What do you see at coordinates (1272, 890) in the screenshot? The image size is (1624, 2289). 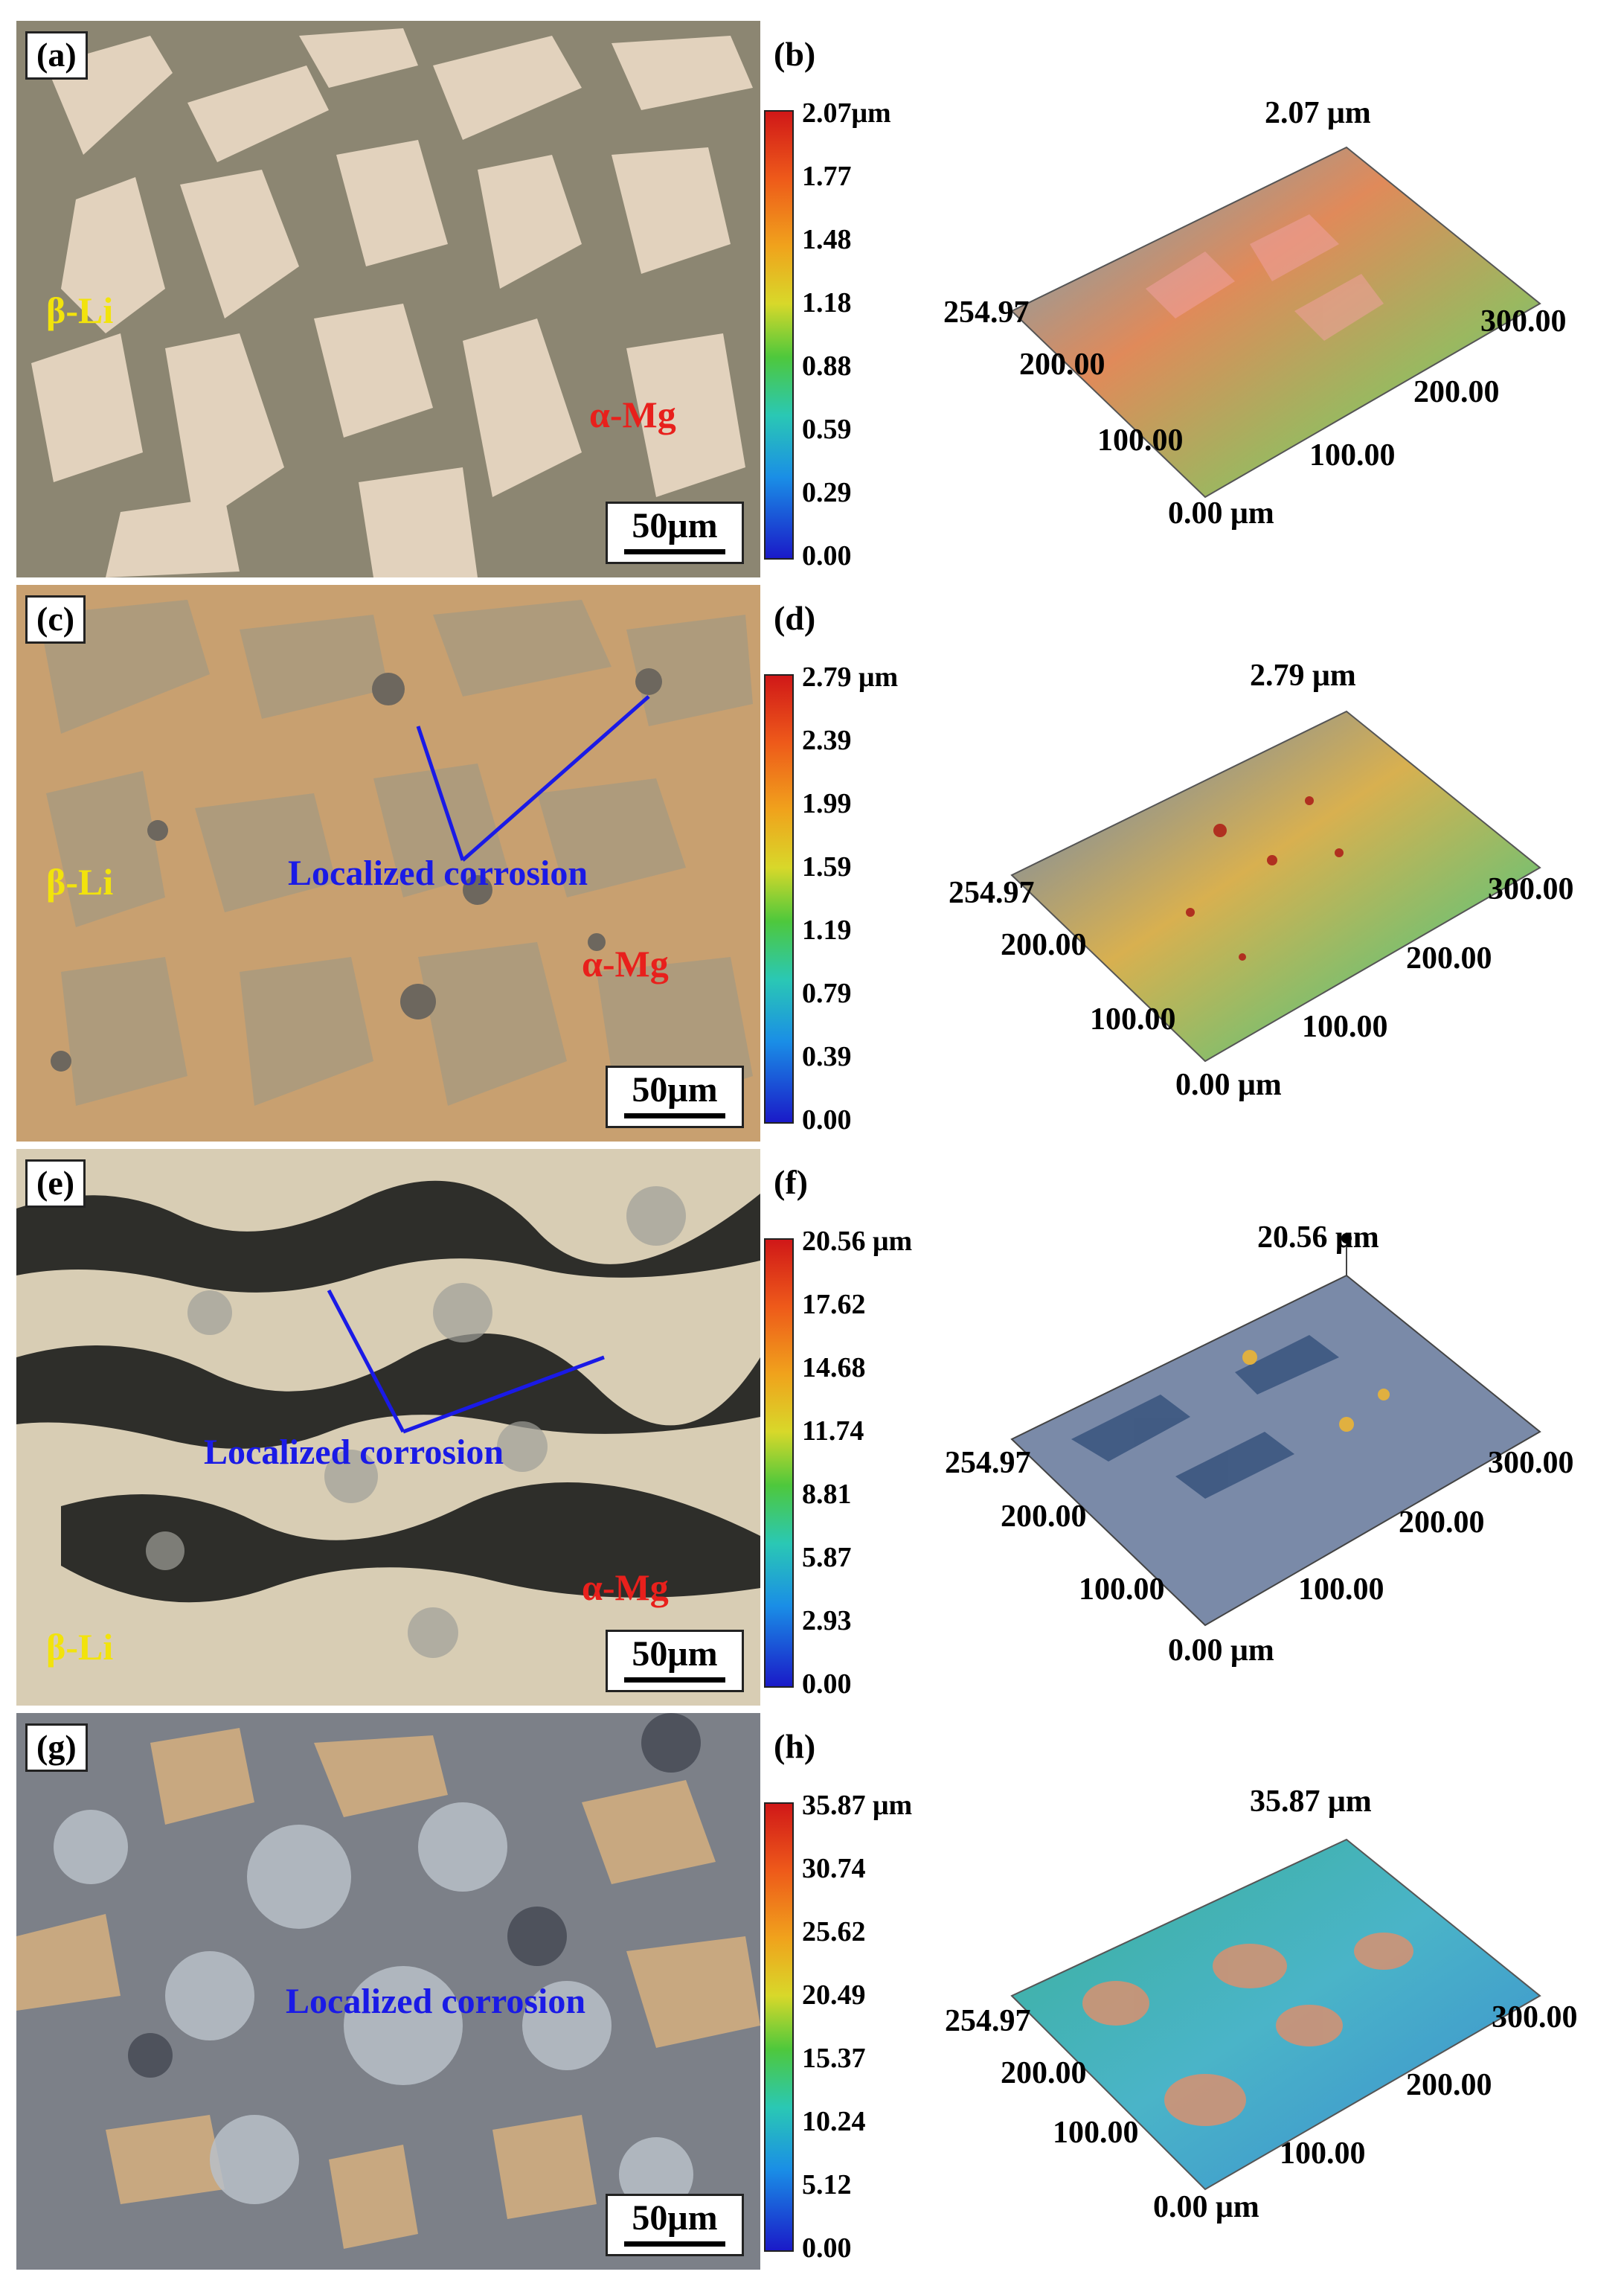 I see `surface-3d-d` at bounding box center [1272, 890].